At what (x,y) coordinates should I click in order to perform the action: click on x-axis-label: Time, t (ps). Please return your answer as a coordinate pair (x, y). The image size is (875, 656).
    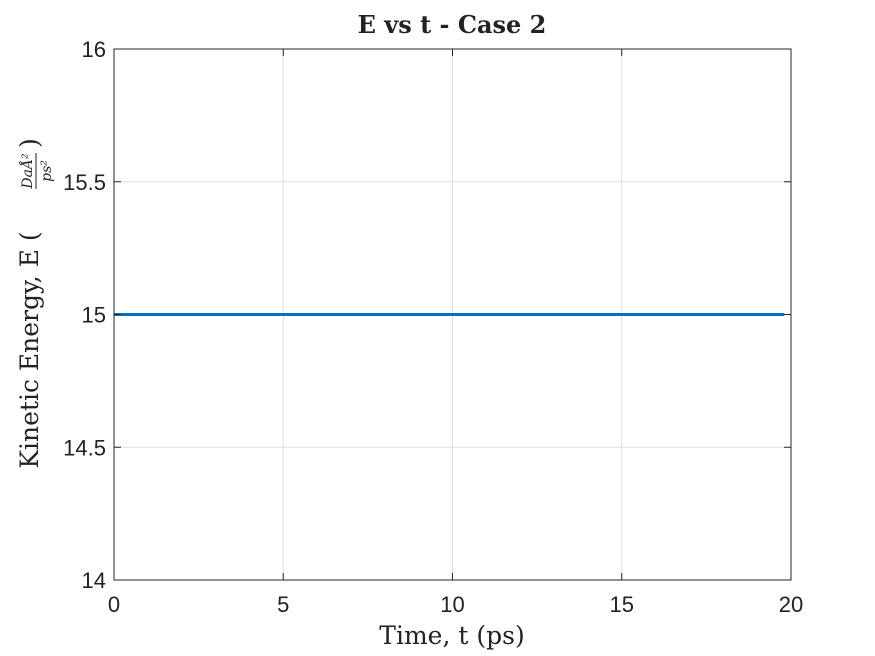
    Looking at the image, I should click on (451, 635).